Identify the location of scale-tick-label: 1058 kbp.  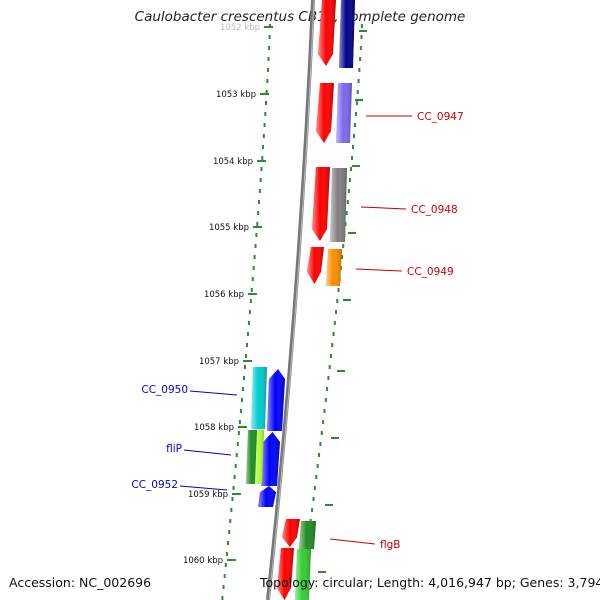
(214, 428).